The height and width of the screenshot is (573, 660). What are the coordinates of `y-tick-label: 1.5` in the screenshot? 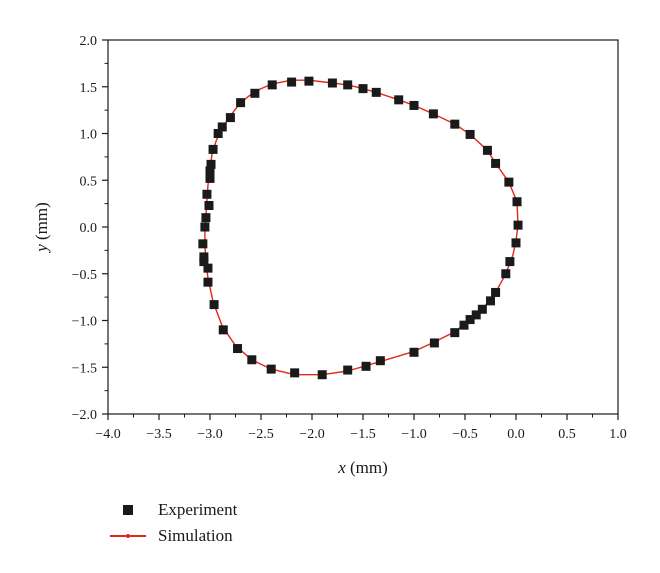 It's located at (89, 88).